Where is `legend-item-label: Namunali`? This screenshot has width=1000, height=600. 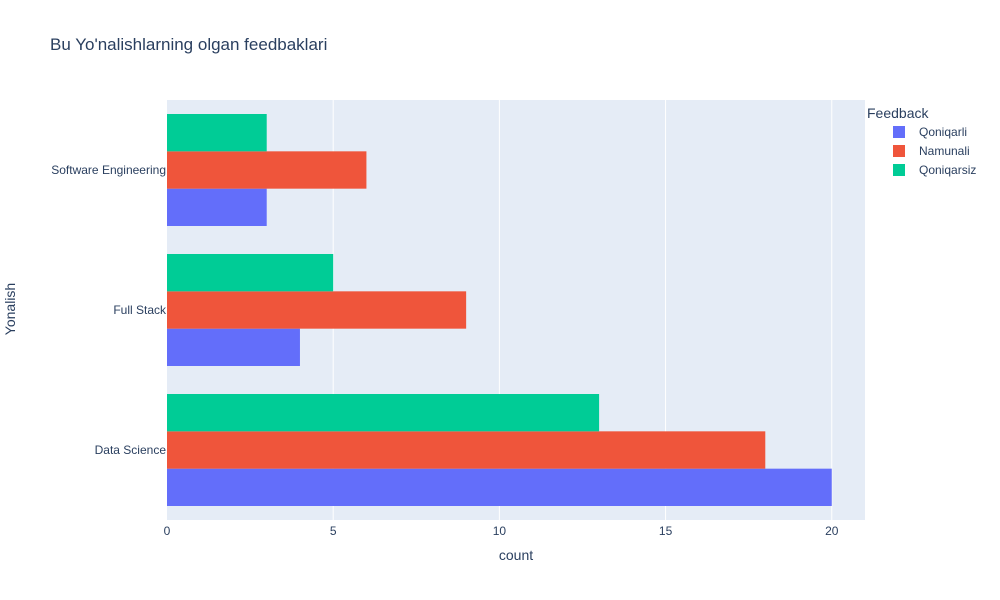 legend-item-label: Namunali is located at coordinates (944, 151).